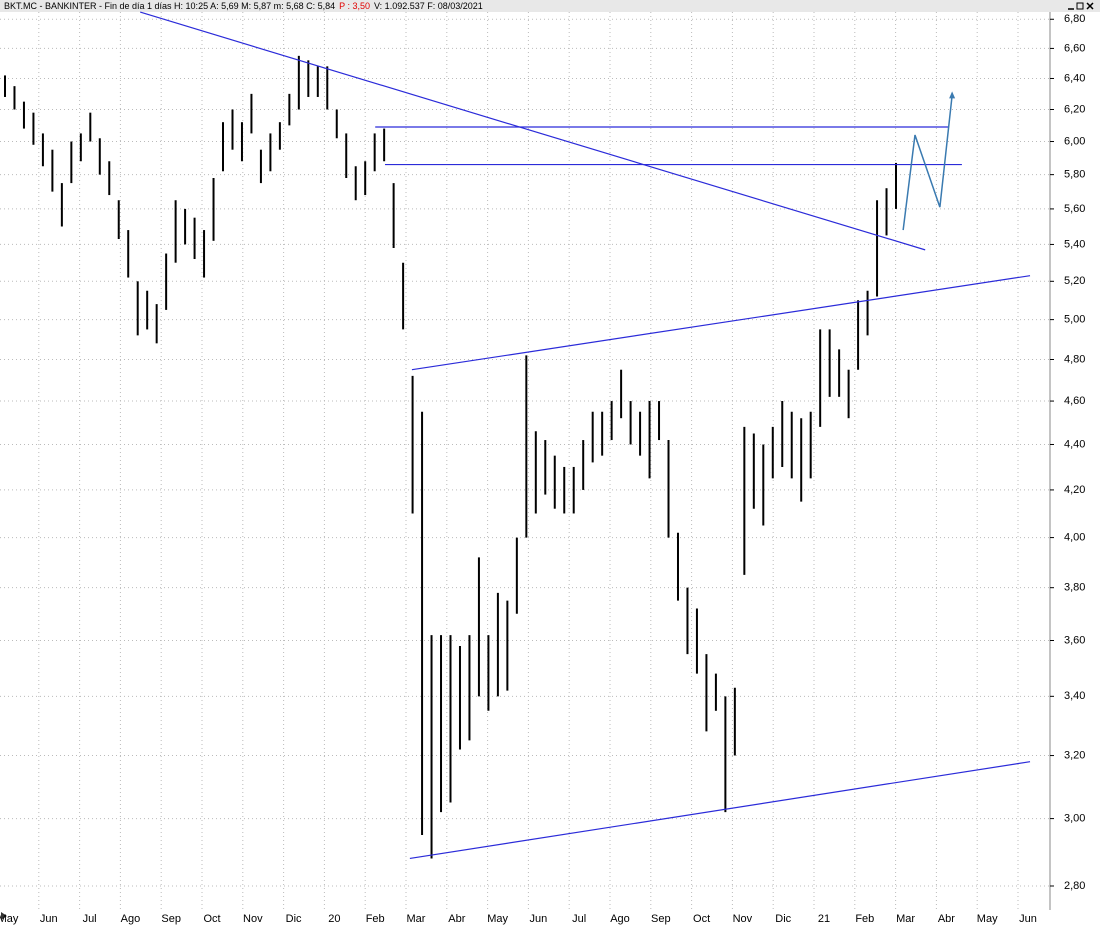  Describe the element at coordinates (1074, 244) in the screenshot. I see `y-tick-label: 5,40` at that location.